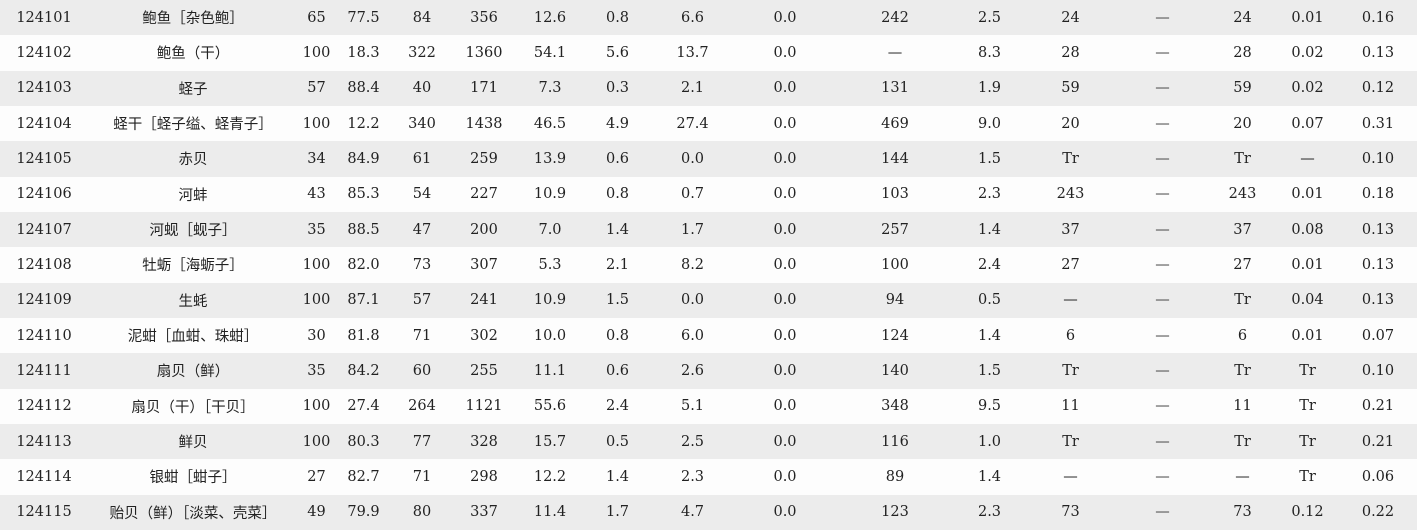 The image size is (1417, 530). What do you see at coordinates (316, 194) in the screenshot?
I see `cell-edible: 43` at bounding box center [316, 194].